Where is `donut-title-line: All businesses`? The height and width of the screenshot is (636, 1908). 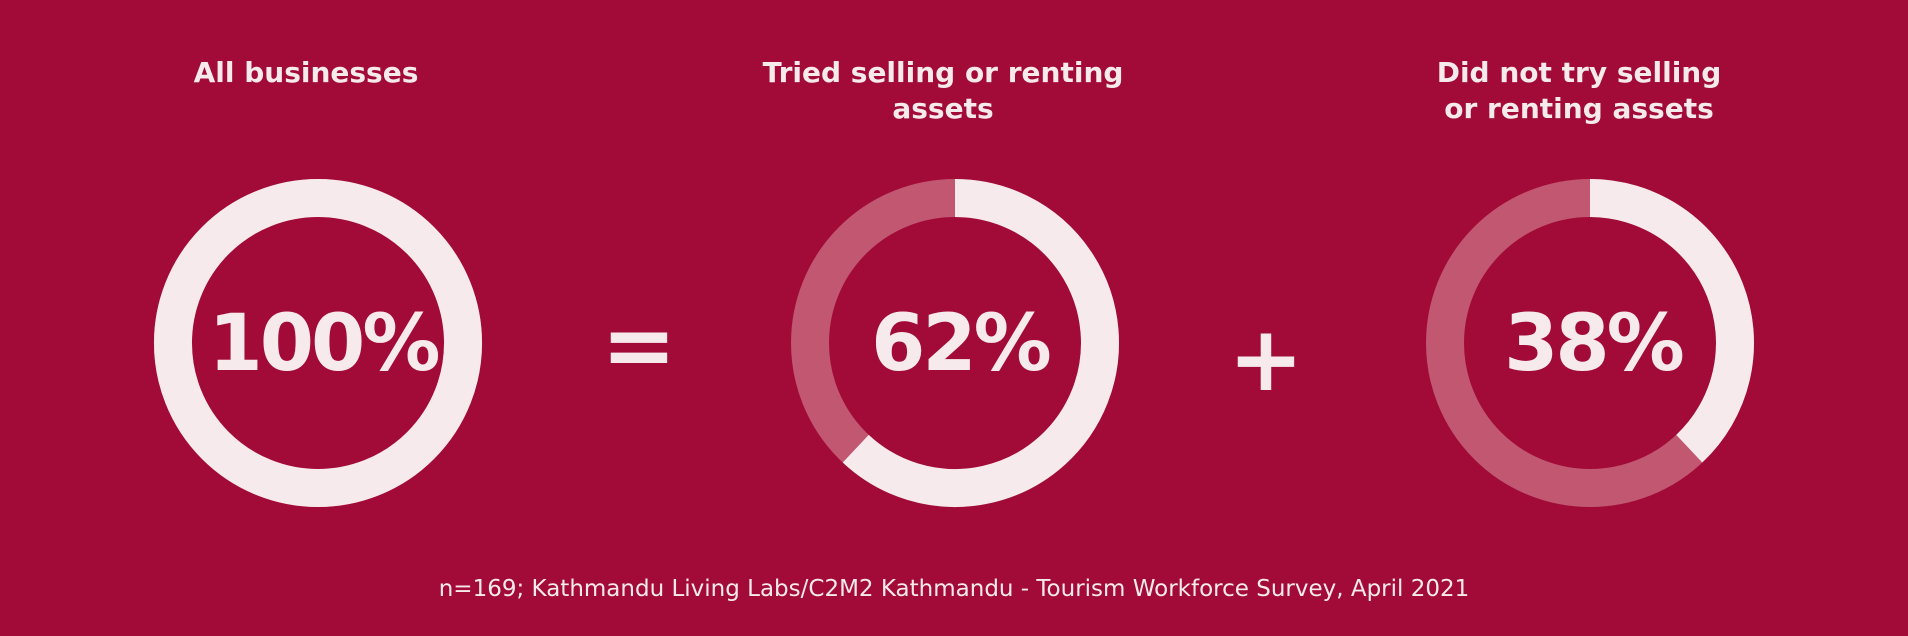 donut-title-line: All businesses is located at coordinates (306, 72).